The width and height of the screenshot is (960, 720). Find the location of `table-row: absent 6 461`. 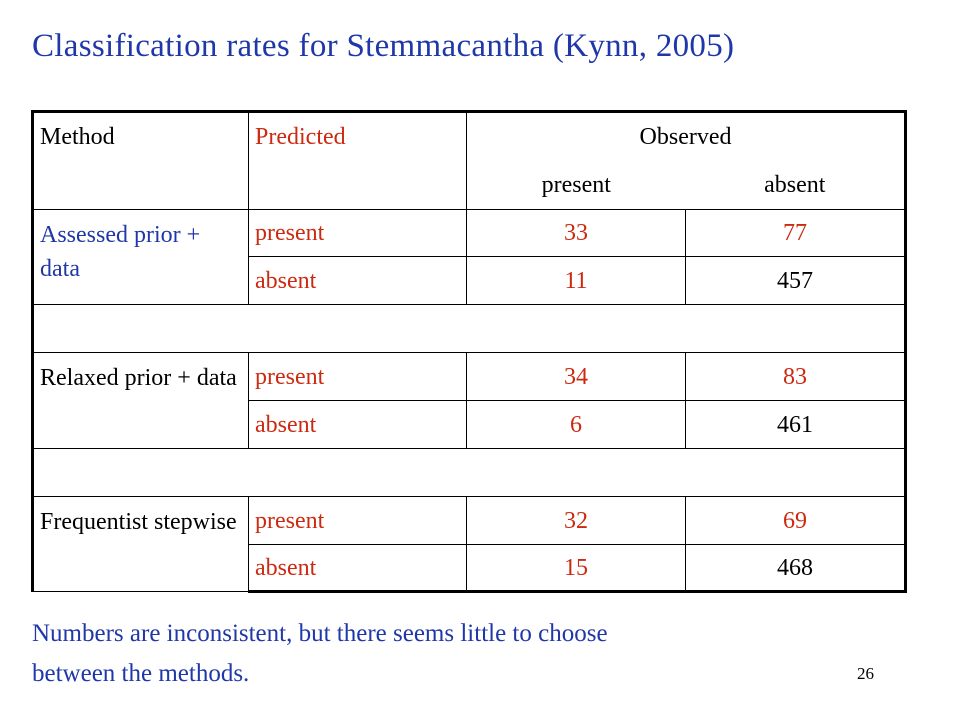

table-row: absent 6 461 is located at coordinates (470, 424).